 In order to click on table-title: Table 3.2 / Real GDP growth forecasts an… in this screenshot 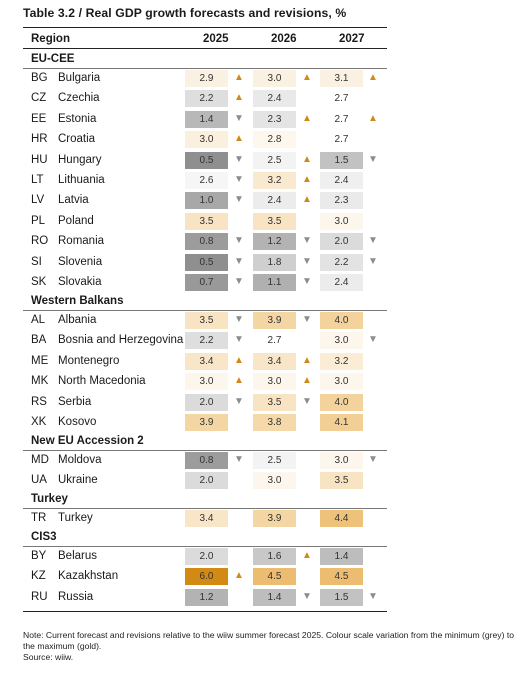, I will do `click(185, 13)`.